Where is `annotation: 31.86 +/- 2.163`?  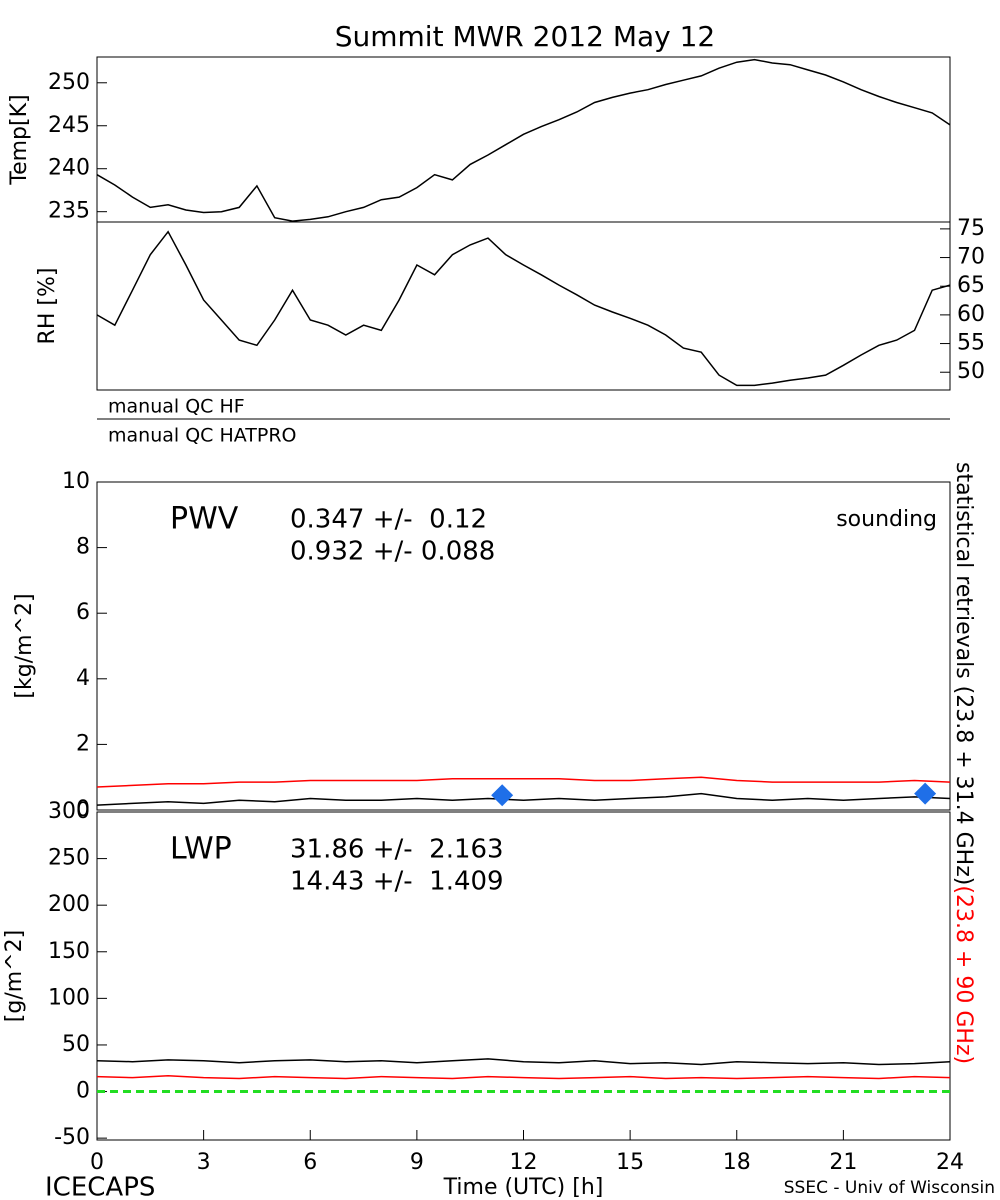
annotation: 31.86 +/- 2.163 is located at coordinates (397, 850).